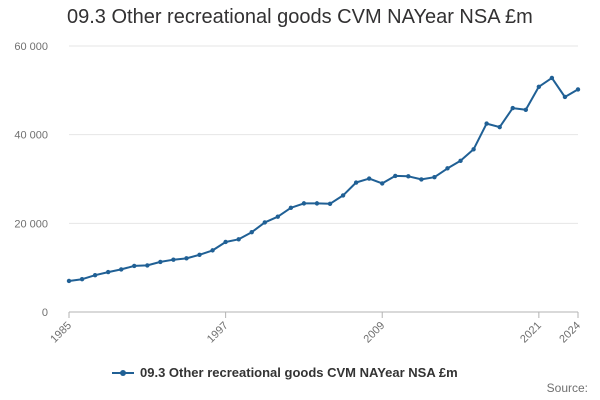  Describe the element at coordinates (315, 328) in the screenshot. I see `x-axis-ticks: 1985 1997 2009 2021 2024` at that location.